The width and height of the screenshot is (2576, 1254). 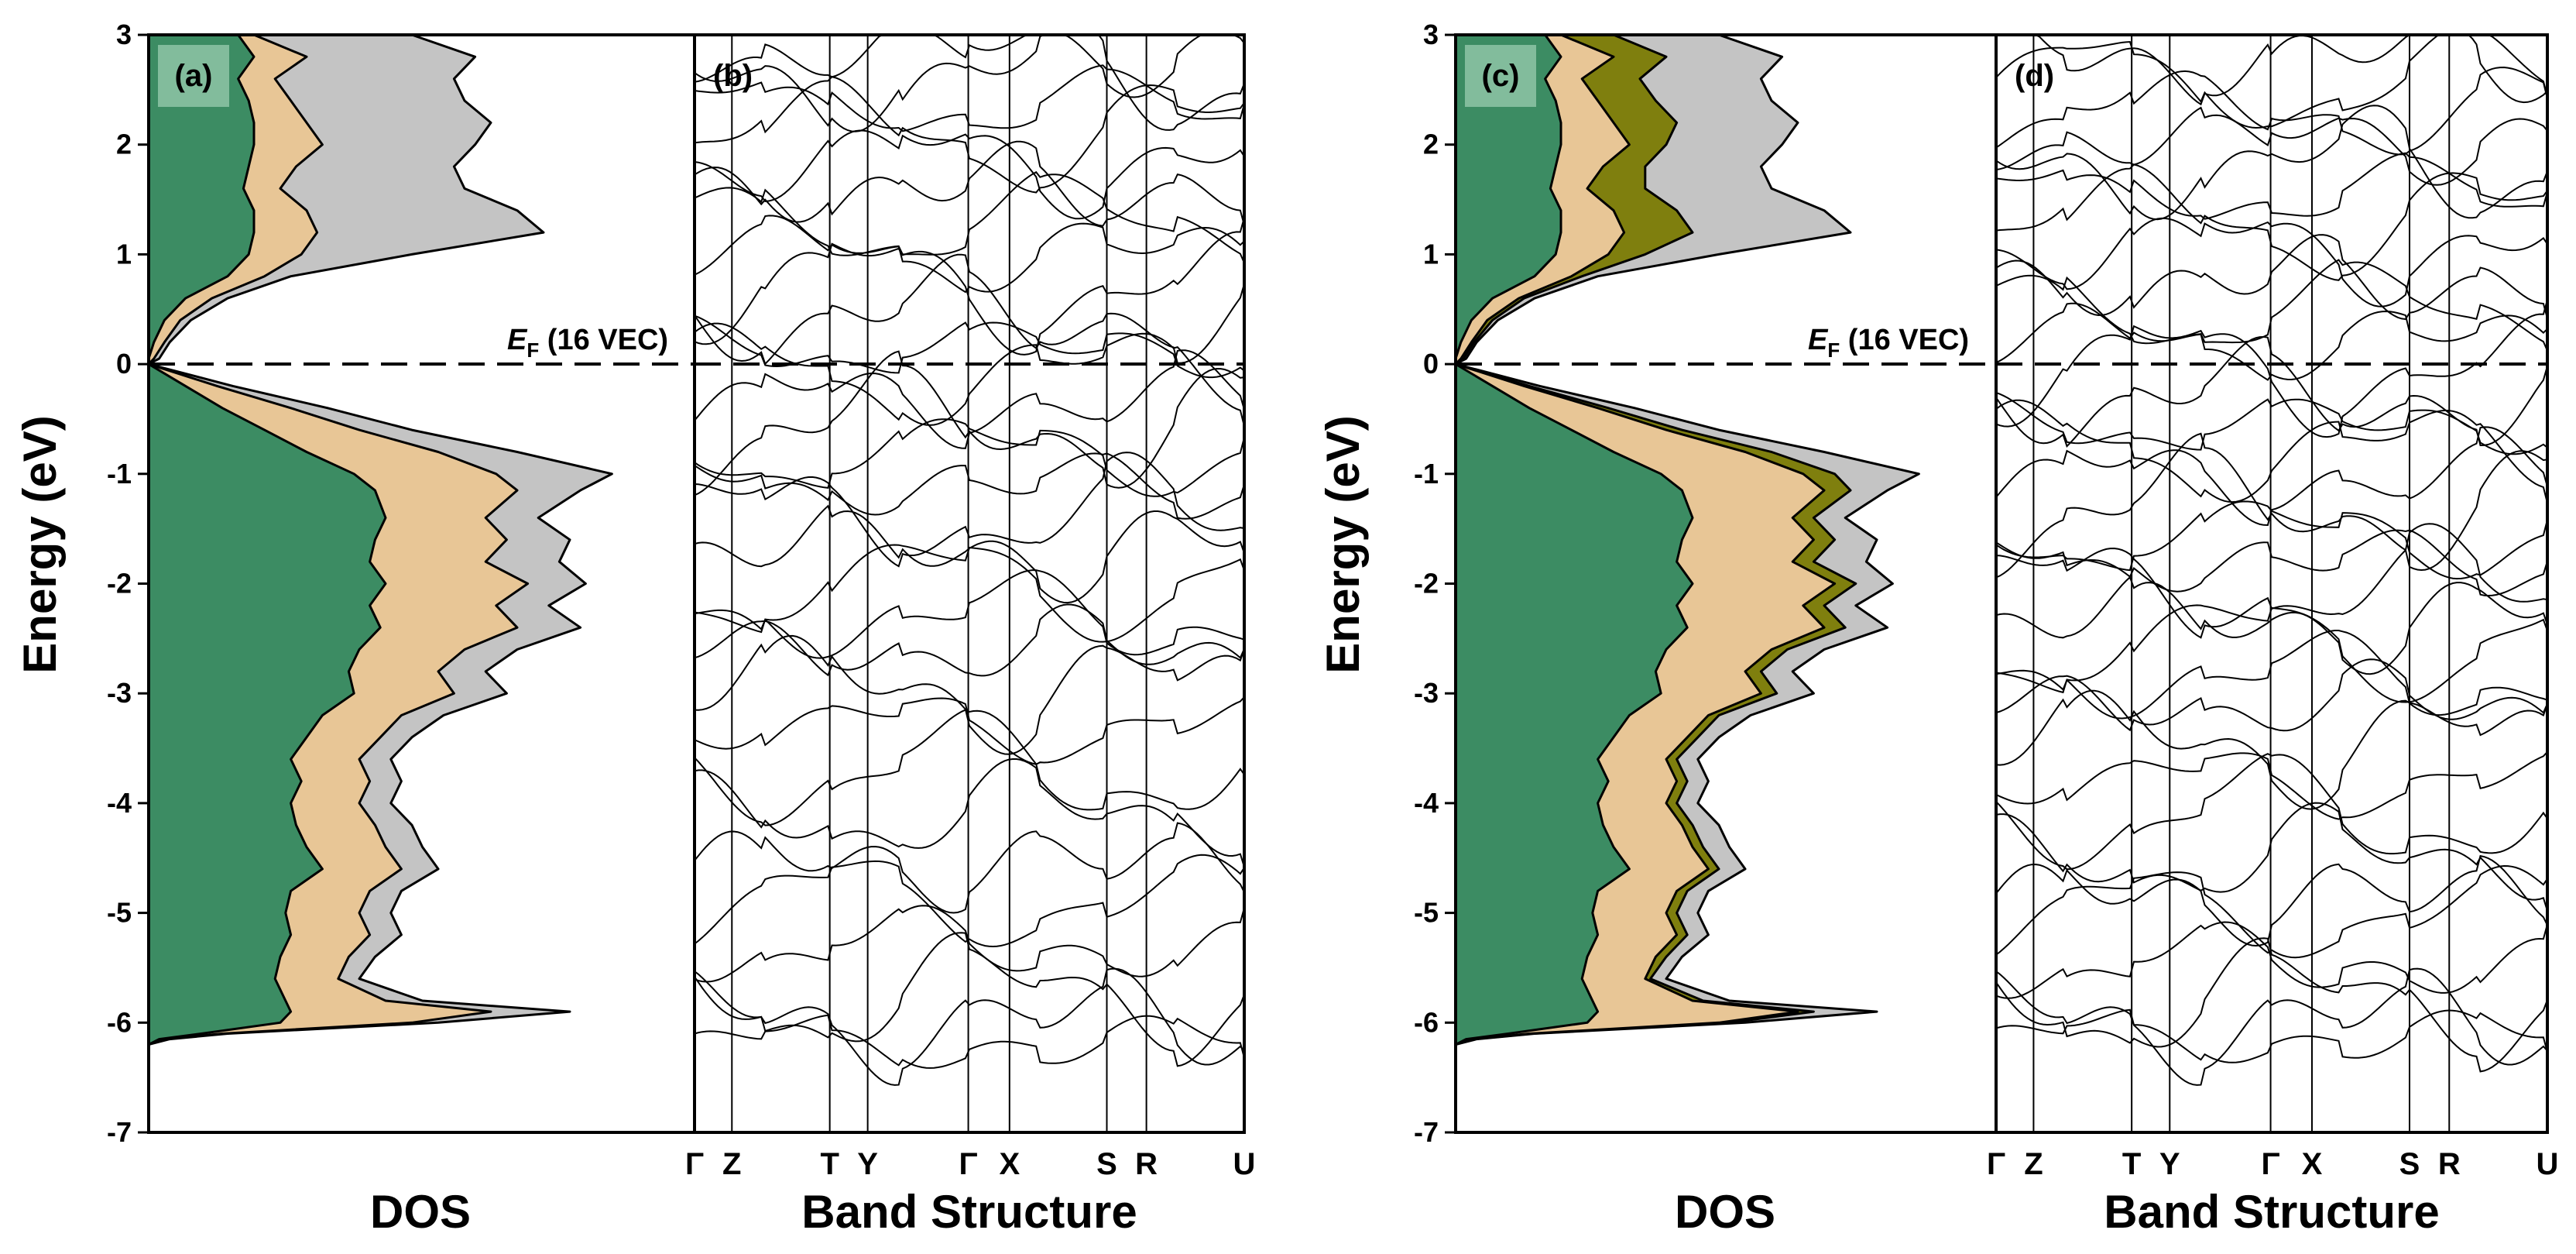 I want to click on y-tick-label: -5, so click(x=1426, y=913).